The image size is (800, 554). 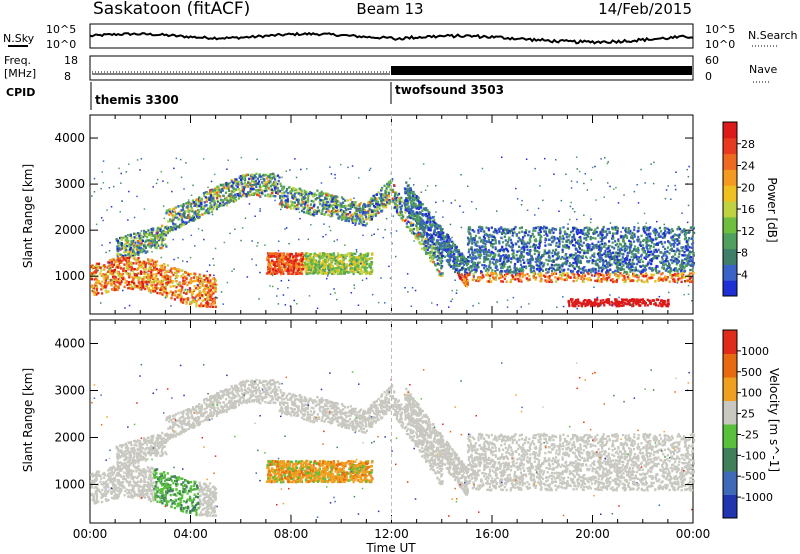 What do you see at coordinates (720, 29) in the screenshot?
I see `nsearch-tick-top: 10^5` at bounding box center [720, 29].